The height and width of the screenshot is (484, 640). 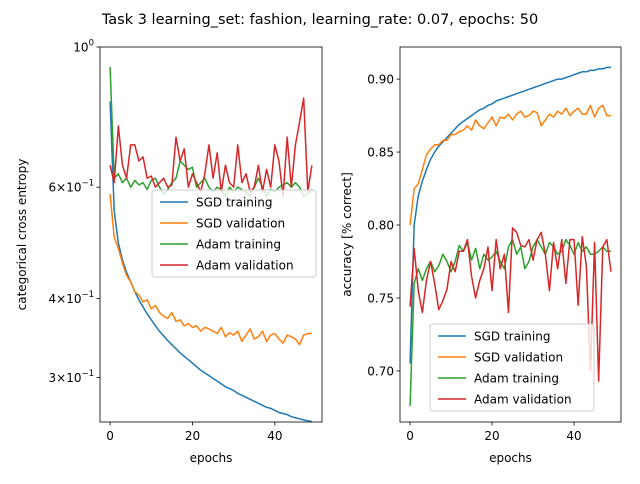 What do you see at coordinates (72, 298) in the screenshot?
I see `y-tick-label: 4×10⁻¹` at bounding box center [72, 298].